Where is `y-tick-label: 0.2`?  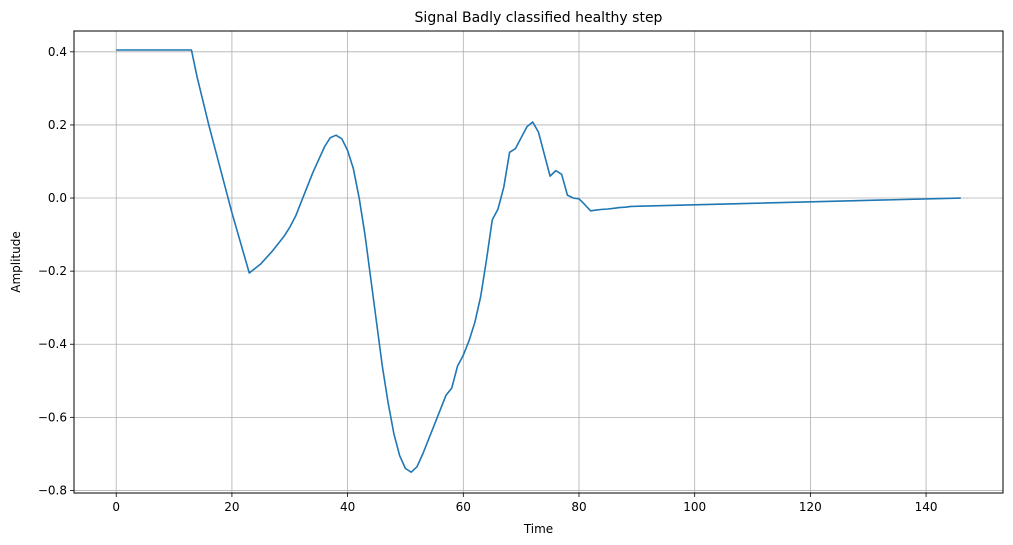
y-tick-label: 0.2 is located at coordinates (57, 125).